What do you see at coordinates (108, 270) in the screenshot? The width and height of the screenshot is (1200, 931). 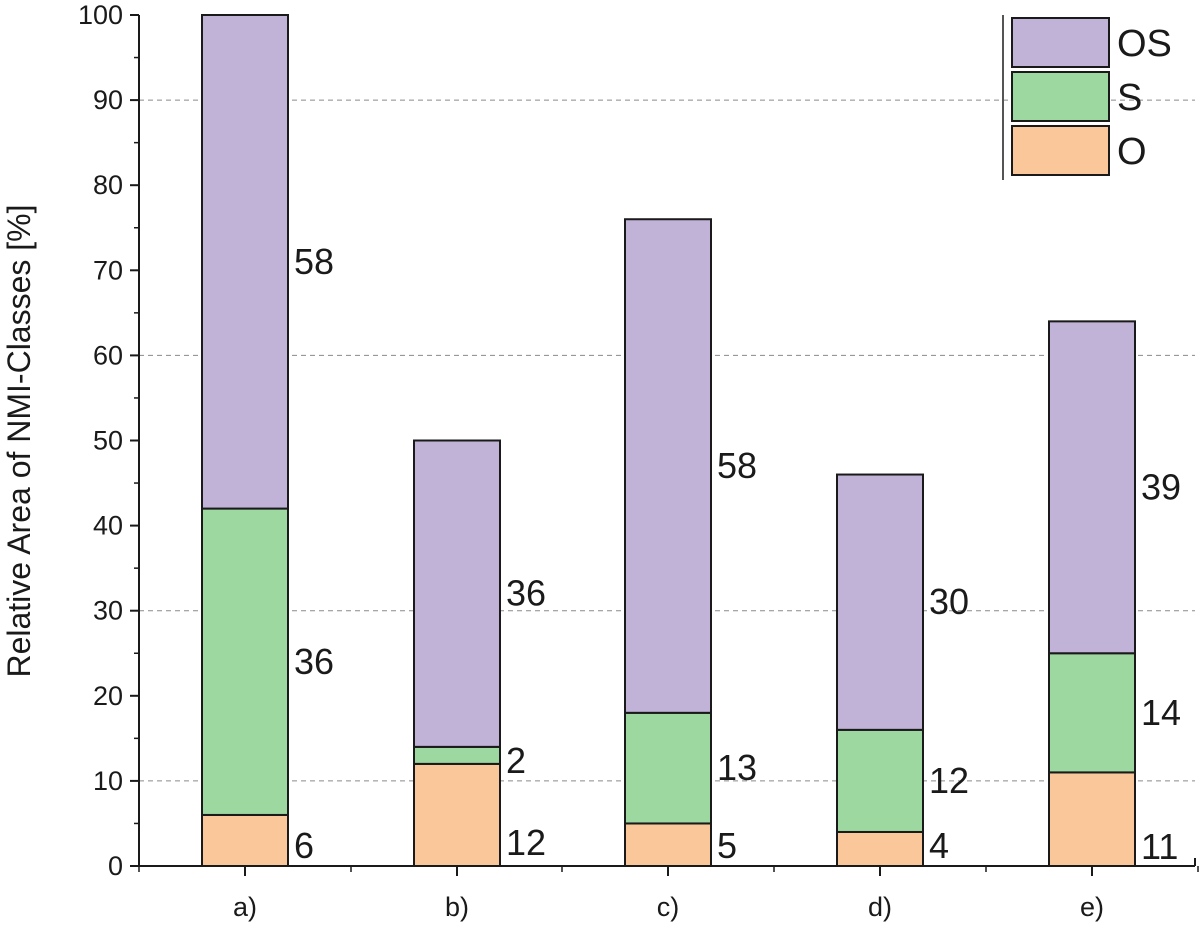 I see `y-tick-label-70: 70` at bounding box center [108, 270].